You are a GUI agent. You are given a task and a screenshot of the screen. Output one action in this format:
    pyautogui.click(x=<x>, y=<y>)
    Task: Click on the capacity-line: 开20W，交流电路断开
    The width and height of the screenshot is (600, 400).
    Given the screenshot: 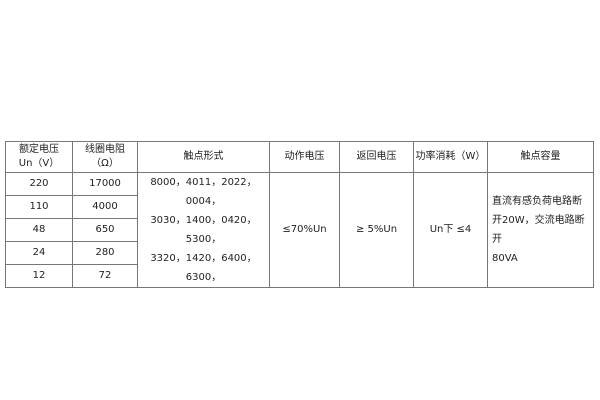 What is the action you would take?
    pyautogui.click(x=538, y=230)
    